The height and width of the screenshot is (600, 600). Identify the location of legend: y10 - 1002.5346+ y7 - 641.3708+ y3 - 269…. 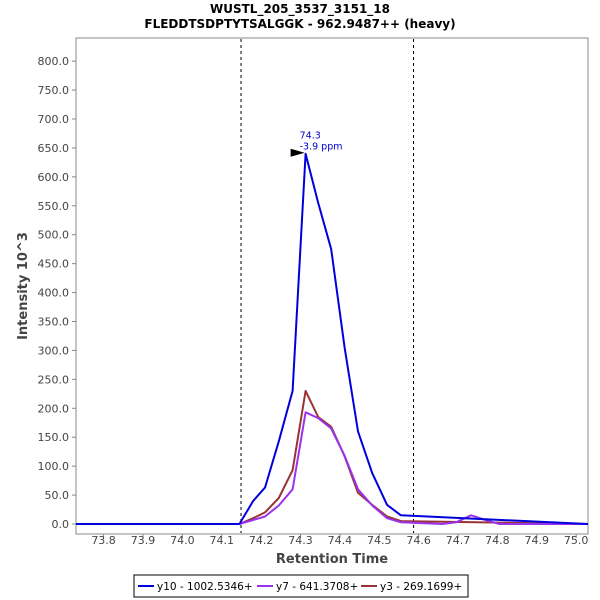
(301, 586).